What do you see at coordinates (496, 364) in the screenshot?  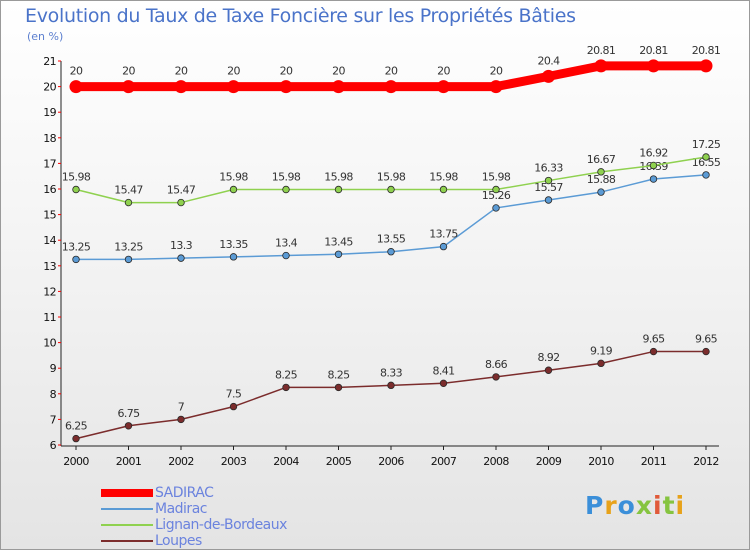 I see `data-label: 8.66` at bounding box center [496, 364].